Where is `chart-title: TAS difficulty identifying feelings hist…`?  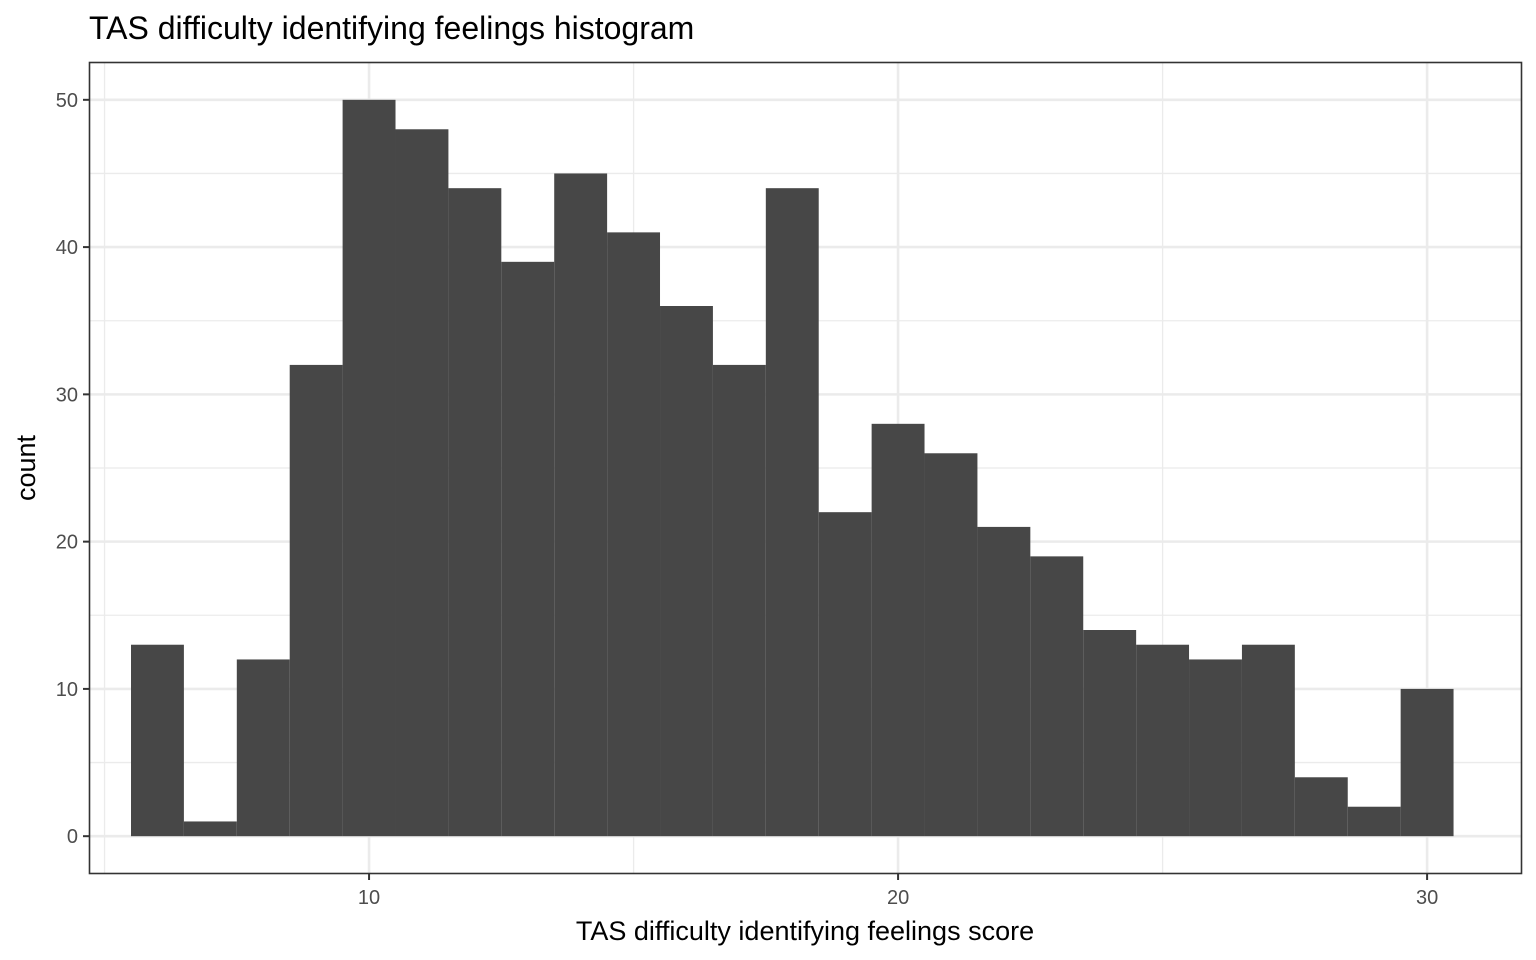 chart-title: TAS difficulty identifying feelings hist… is located at coordinates (391, 28).